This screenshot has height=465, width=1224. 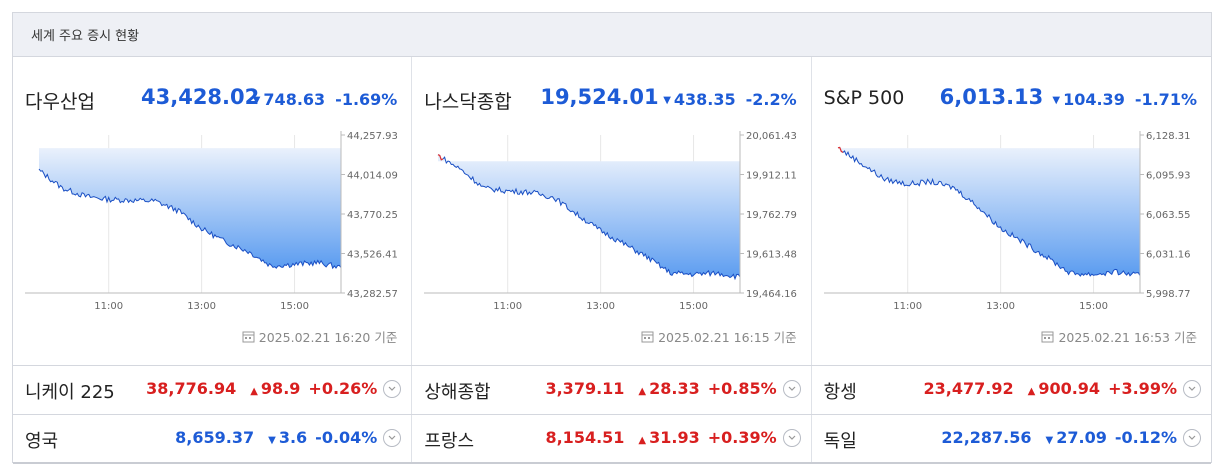 I want to click on index-cell-shanghai: 상해종합 3,379.11 ▲ 28.33 +0.85%, so click(x=612, y=390).